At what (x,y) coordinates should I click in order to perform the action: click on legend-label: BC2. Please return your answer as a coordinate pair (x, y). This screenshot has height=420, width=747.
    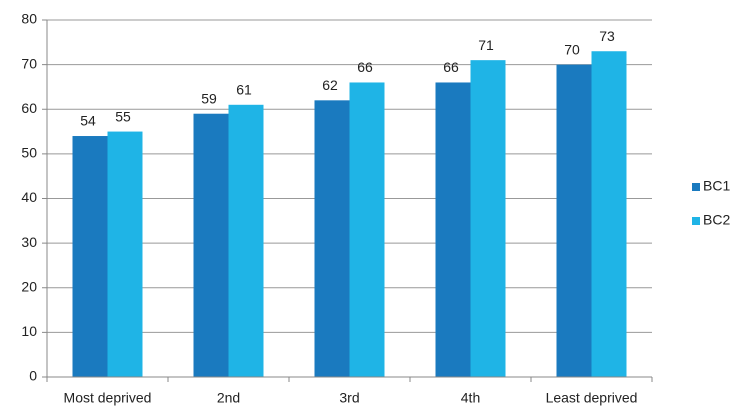
    Looking at the image, I should click on (716, 220).